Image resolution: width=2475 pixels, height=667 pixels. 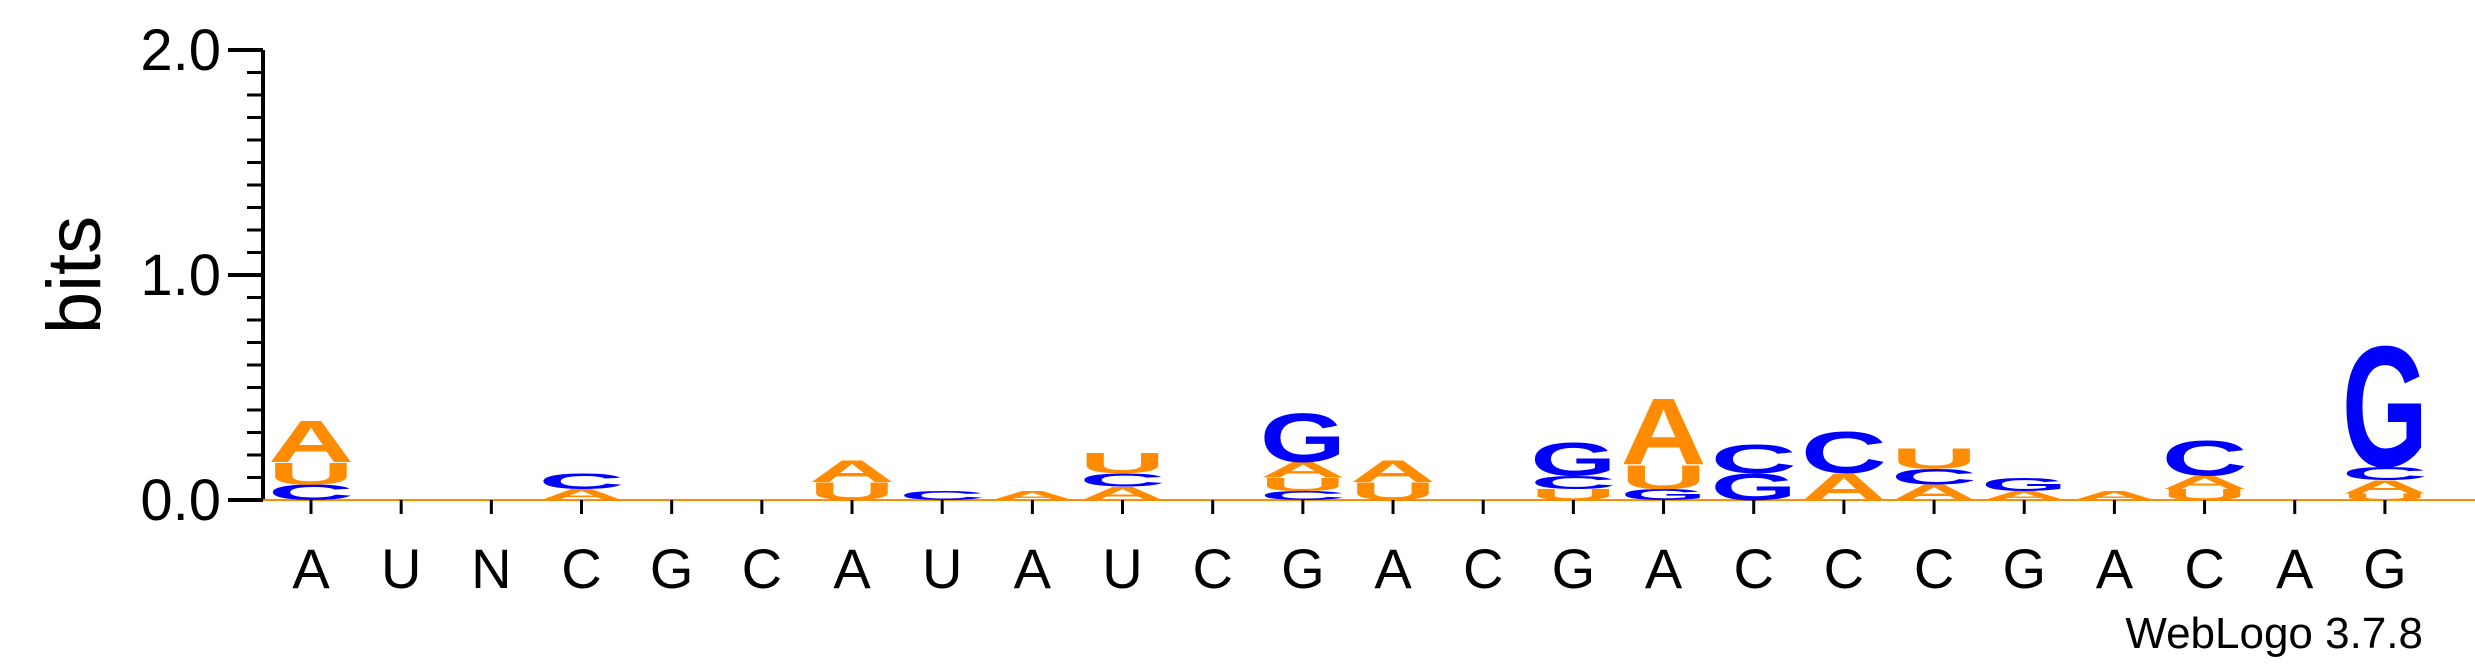 I want to click on position-label-9: A, so click(x=1033, y=568).